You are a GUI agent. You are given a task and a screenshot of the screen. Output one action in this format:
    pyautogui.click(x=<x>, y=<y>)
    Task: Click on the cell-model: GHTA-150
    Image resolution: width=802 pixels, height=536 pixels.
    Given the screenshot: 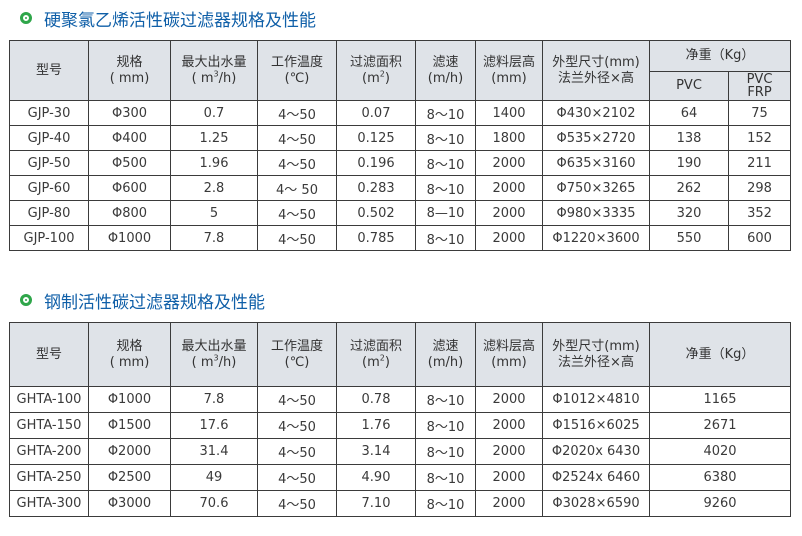 What is the action you would take?
    pyautogui.click(x=49, y=425)
    